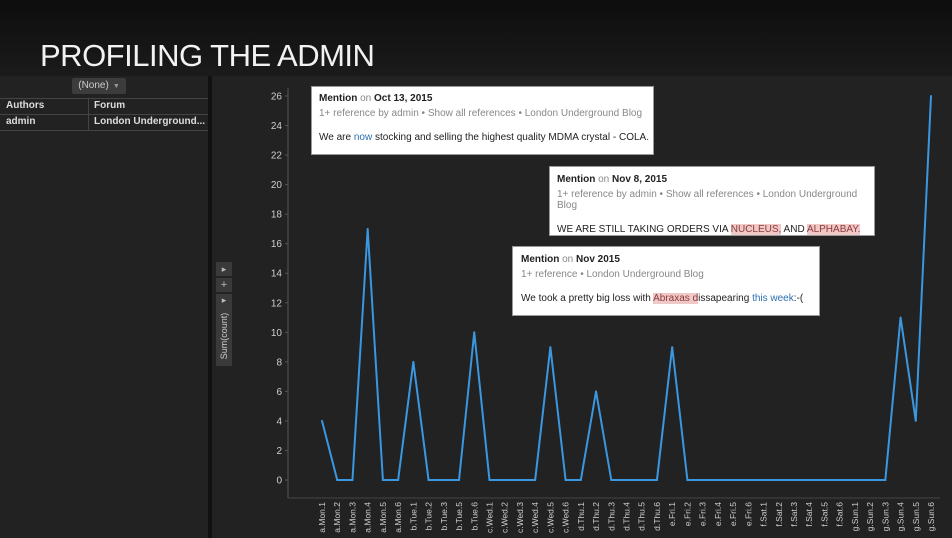 The image size is (952, 538). Describe the element at coordinates (25, 105) in the screenshot. I see `column-header-authors: Authors` at that location.